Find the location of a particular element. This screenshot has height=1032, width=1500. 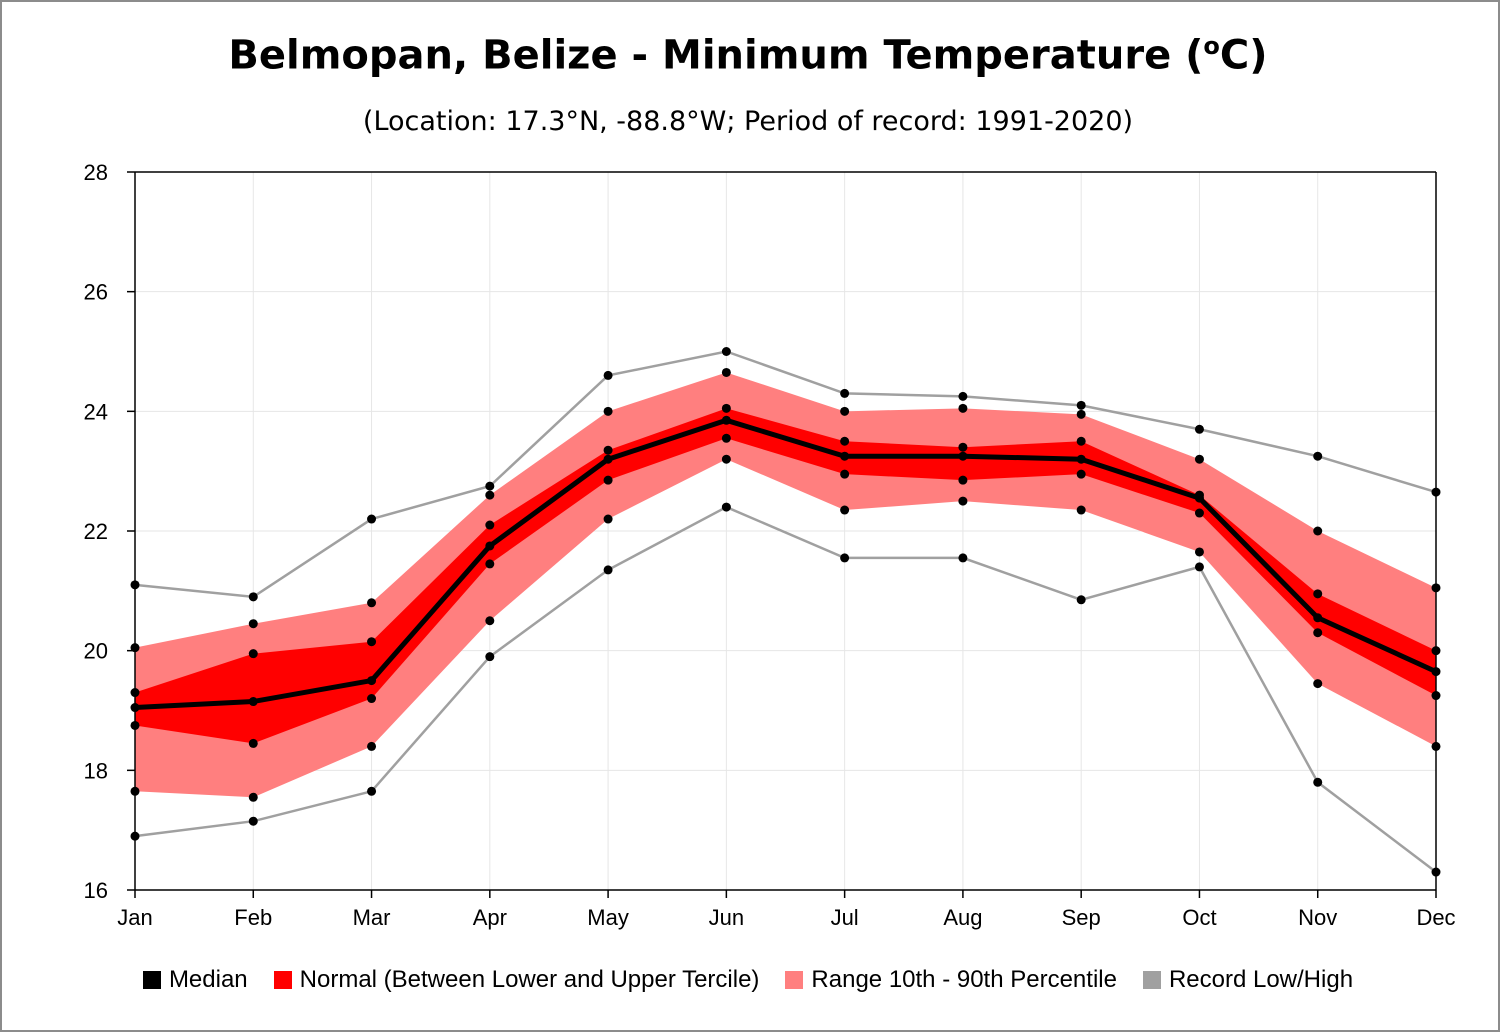

x-tick-label: Mar is located at coordinates (372, 917).